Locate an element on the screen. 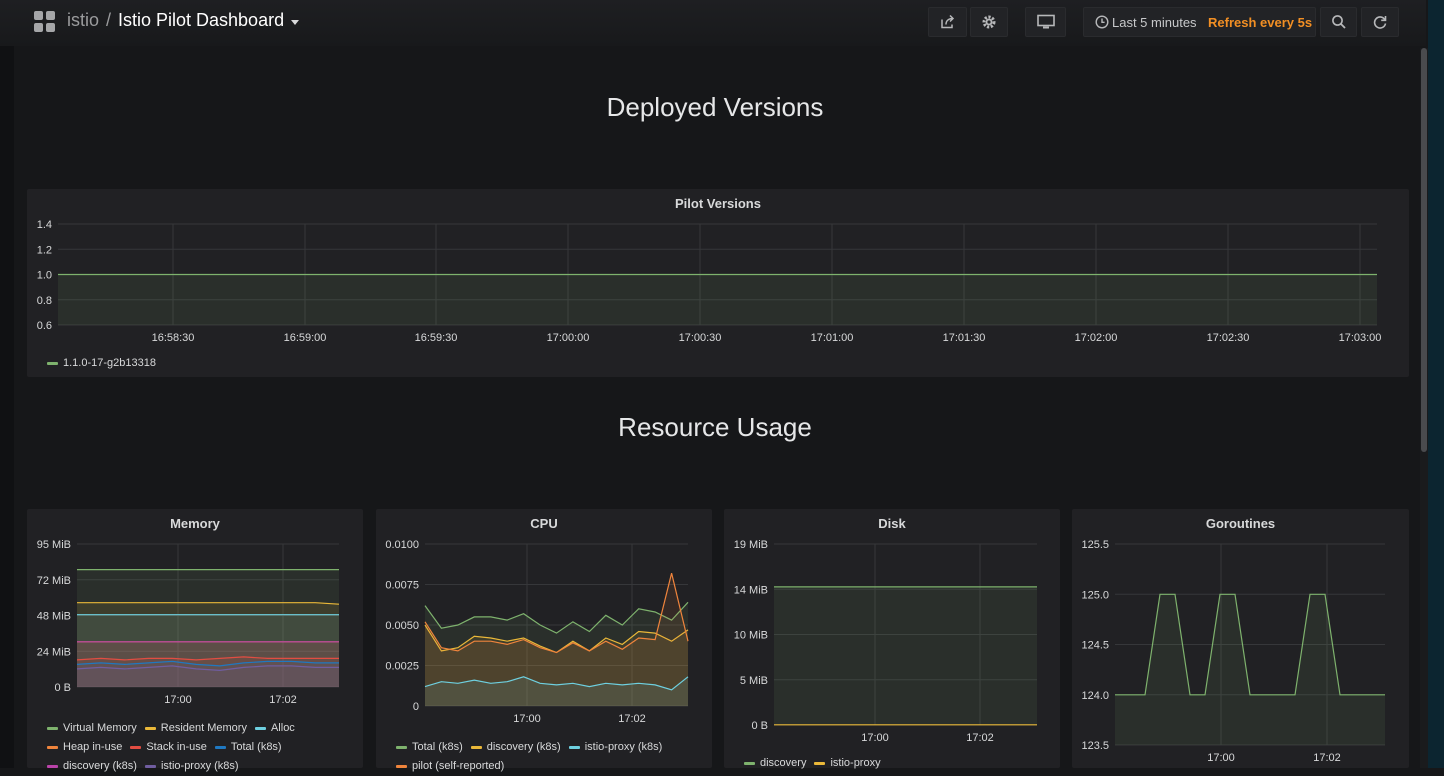  share-icon is located at coordinates (948, 22).